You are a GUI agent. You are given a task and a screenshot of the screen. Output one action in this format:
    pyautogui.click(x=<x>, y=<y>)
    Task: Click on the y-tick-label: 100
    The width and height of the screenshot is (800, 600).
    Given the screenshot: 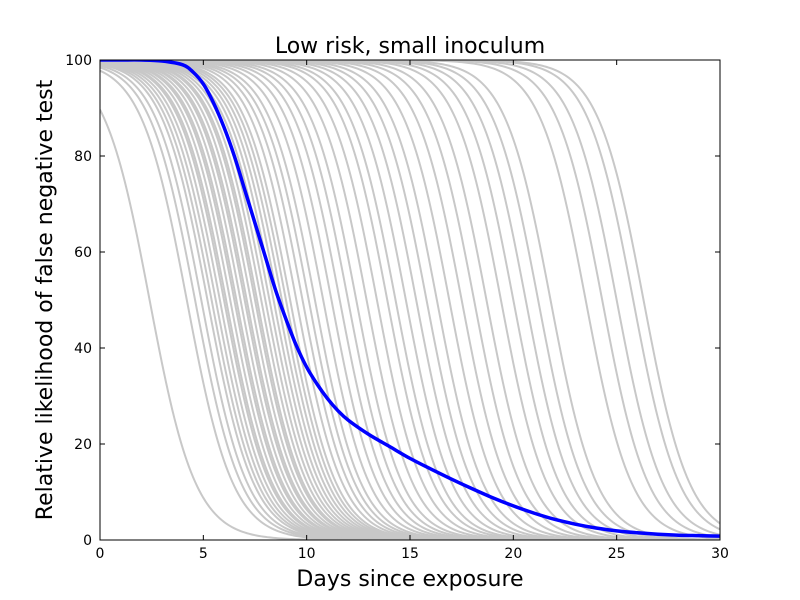 What is the action you would take?
    pyautogui.click(x=78, y=61)
    